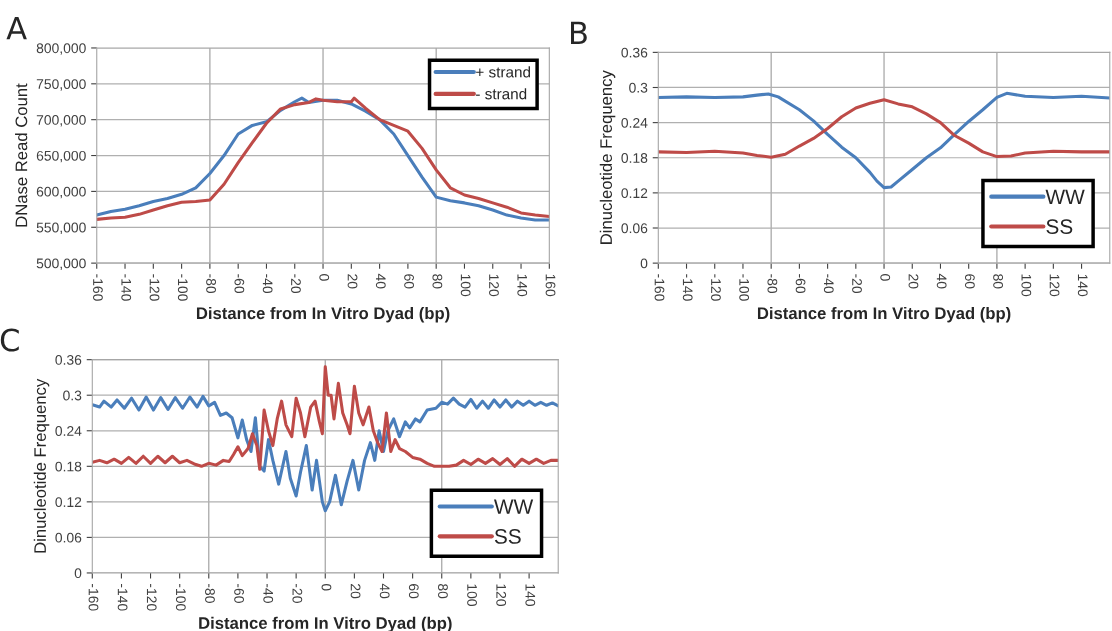 This screenshot has height=631, width=1112. What do you see at coordinates (579, 32) in the screenshot?
I see `chart-title: B` at bounding box center [579, 32].